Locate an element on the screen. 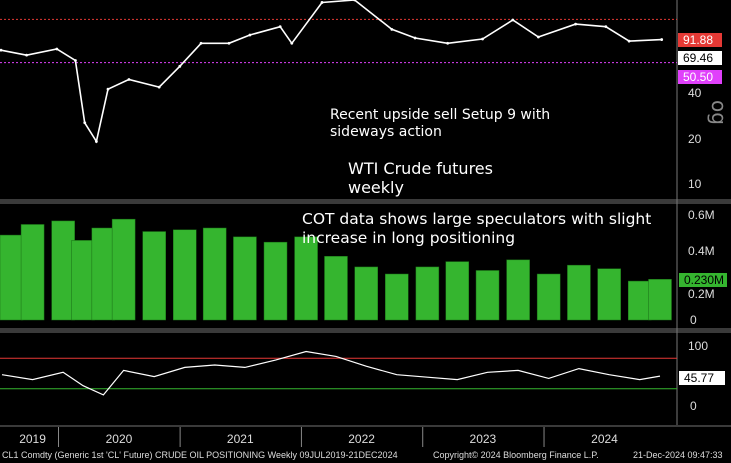  x-axis: 2019 2020 2021 2022 2023 2024 is located at coordinates (318, 437).